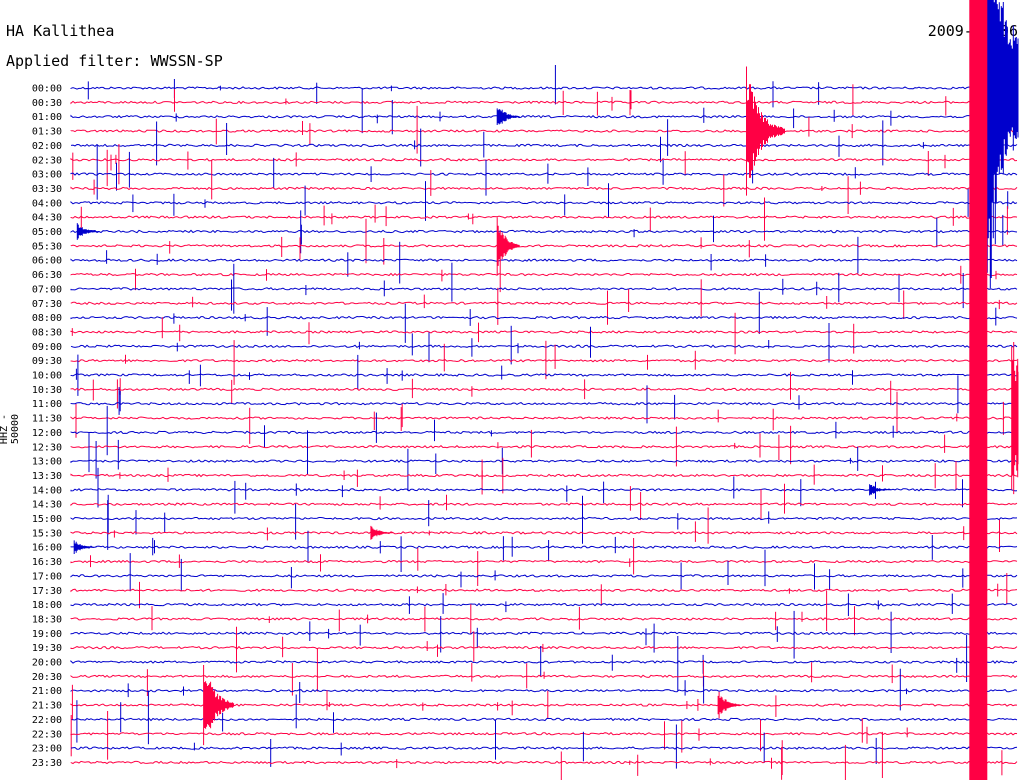 This screenshot has width=1024, height=780. What do you see at coordinates (47, 146) in the screenshot?
I see `trace-time-label: 02:00` at bounding box center [47, 146].